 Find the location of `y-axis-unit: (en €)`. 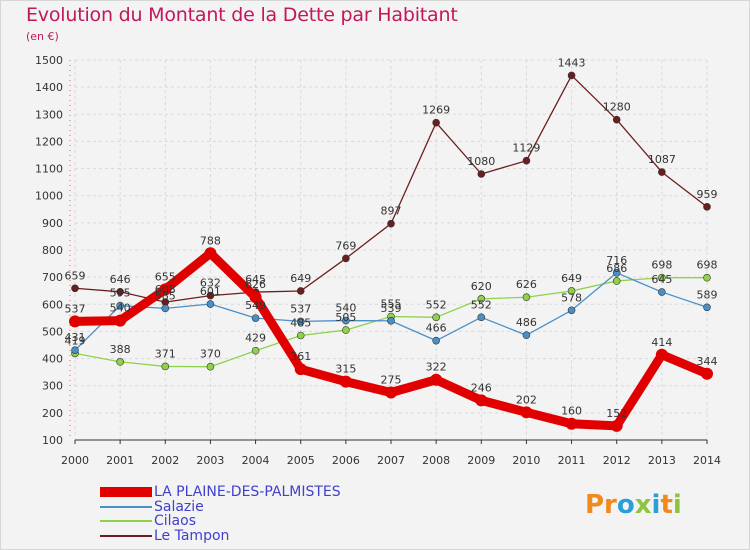

y-axis-unit: (en €) is located at coordinates (42, 36).